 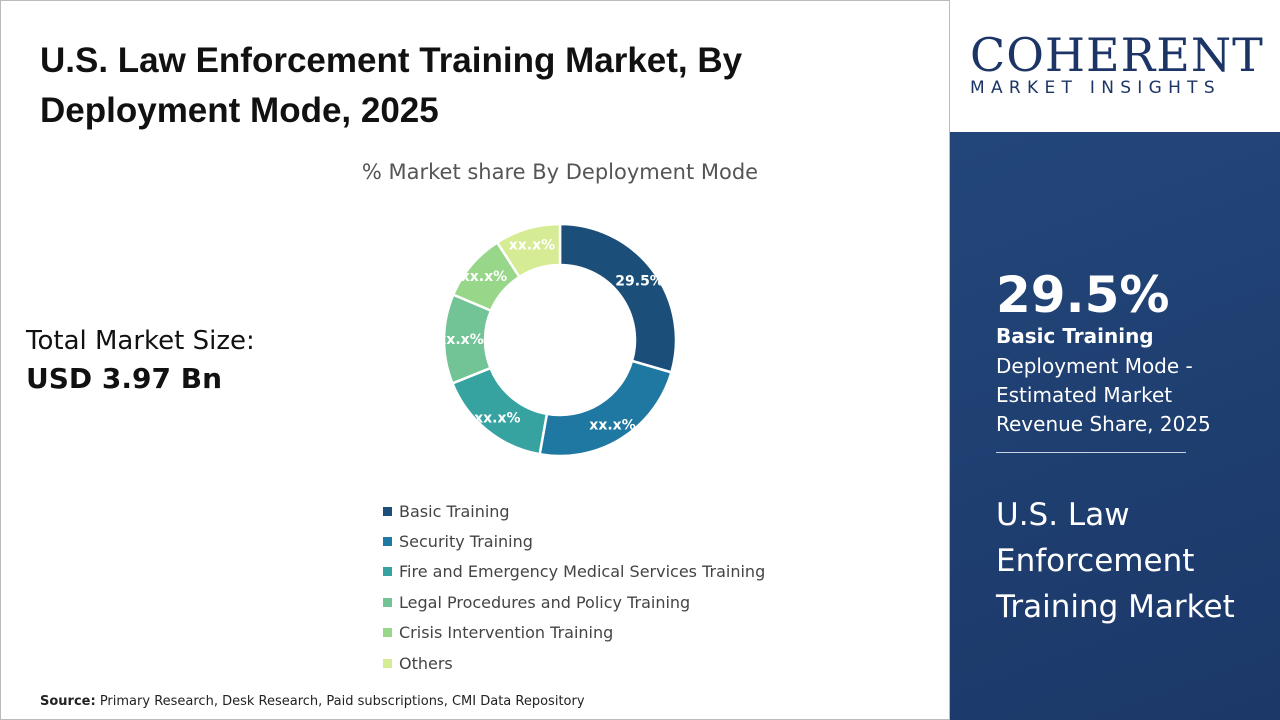 What do you see at coordinates (454, 511) in the screenshot?
I see `legend-label: Basic Training` at bounding box center [454, 511].